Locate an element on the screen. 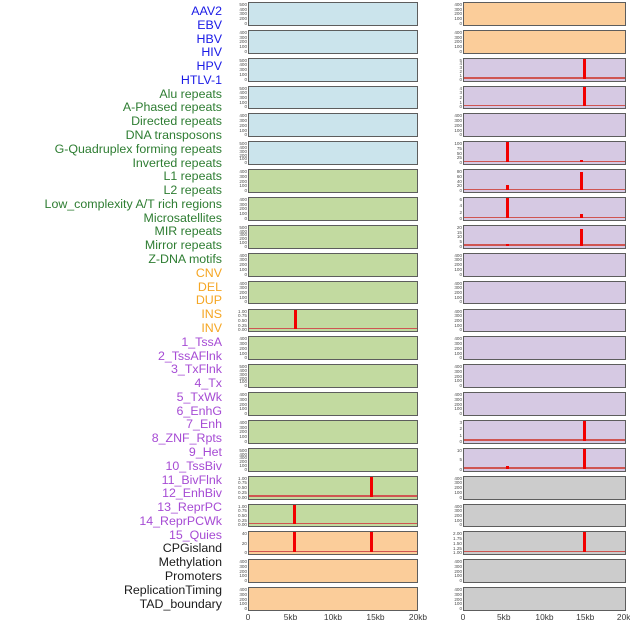 The image size is (630, 630). y-tick-label: 1.25 is located at coordinates (457, 548).